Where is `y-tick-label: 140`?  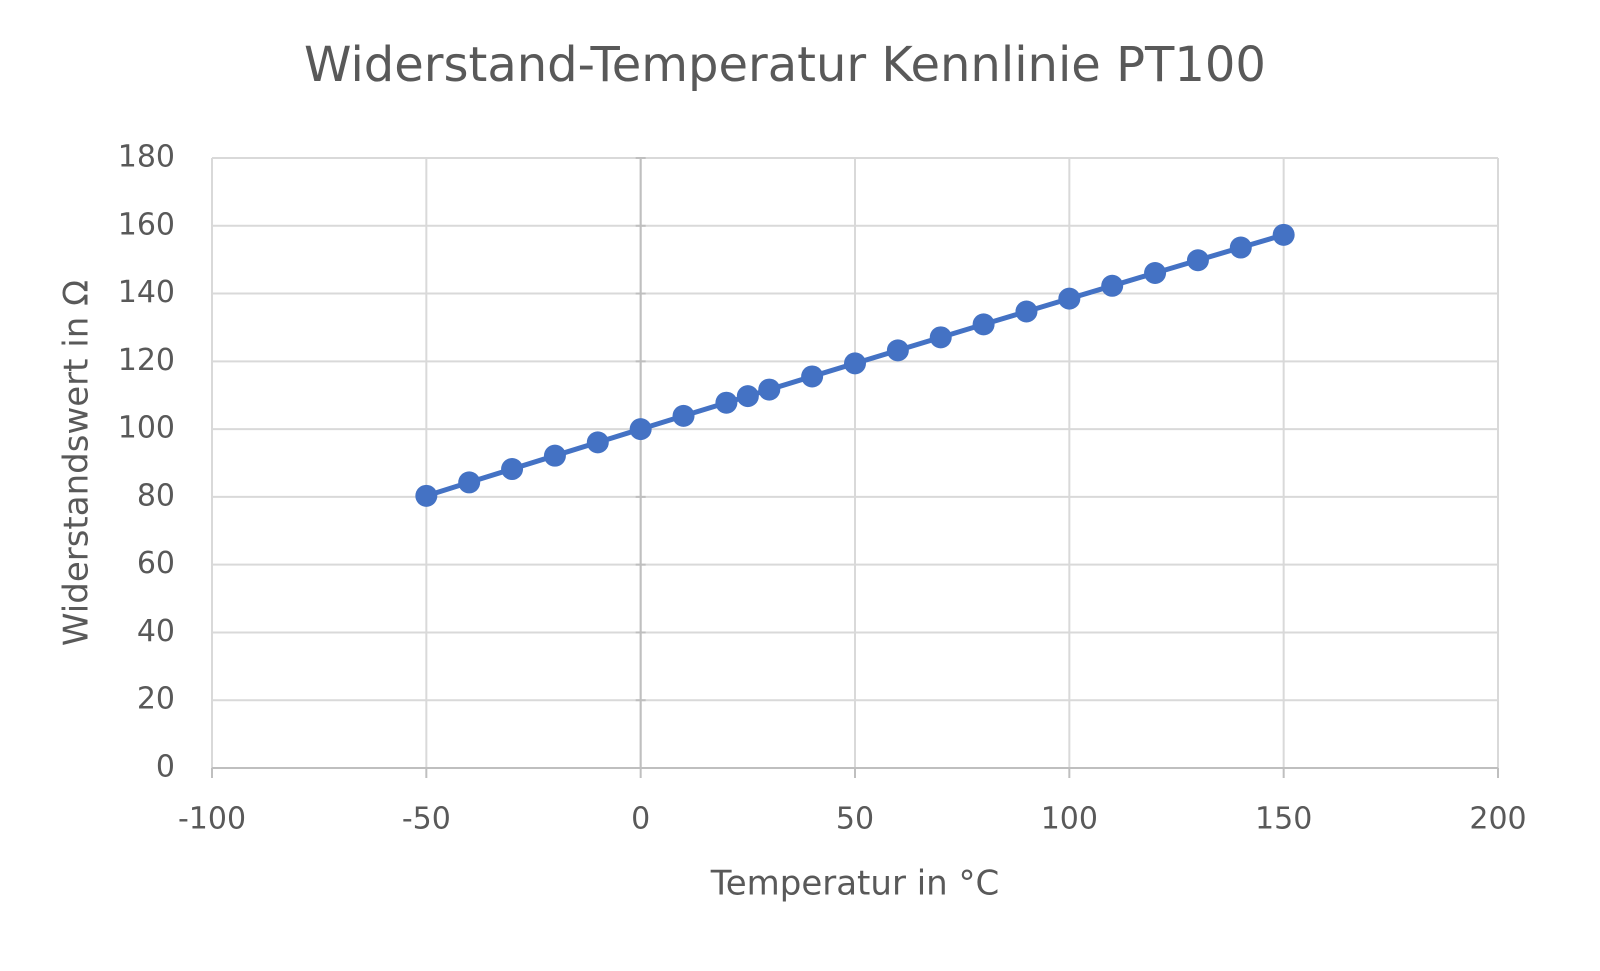
y-tick-label: 140 is located at coordinates (146, 292).